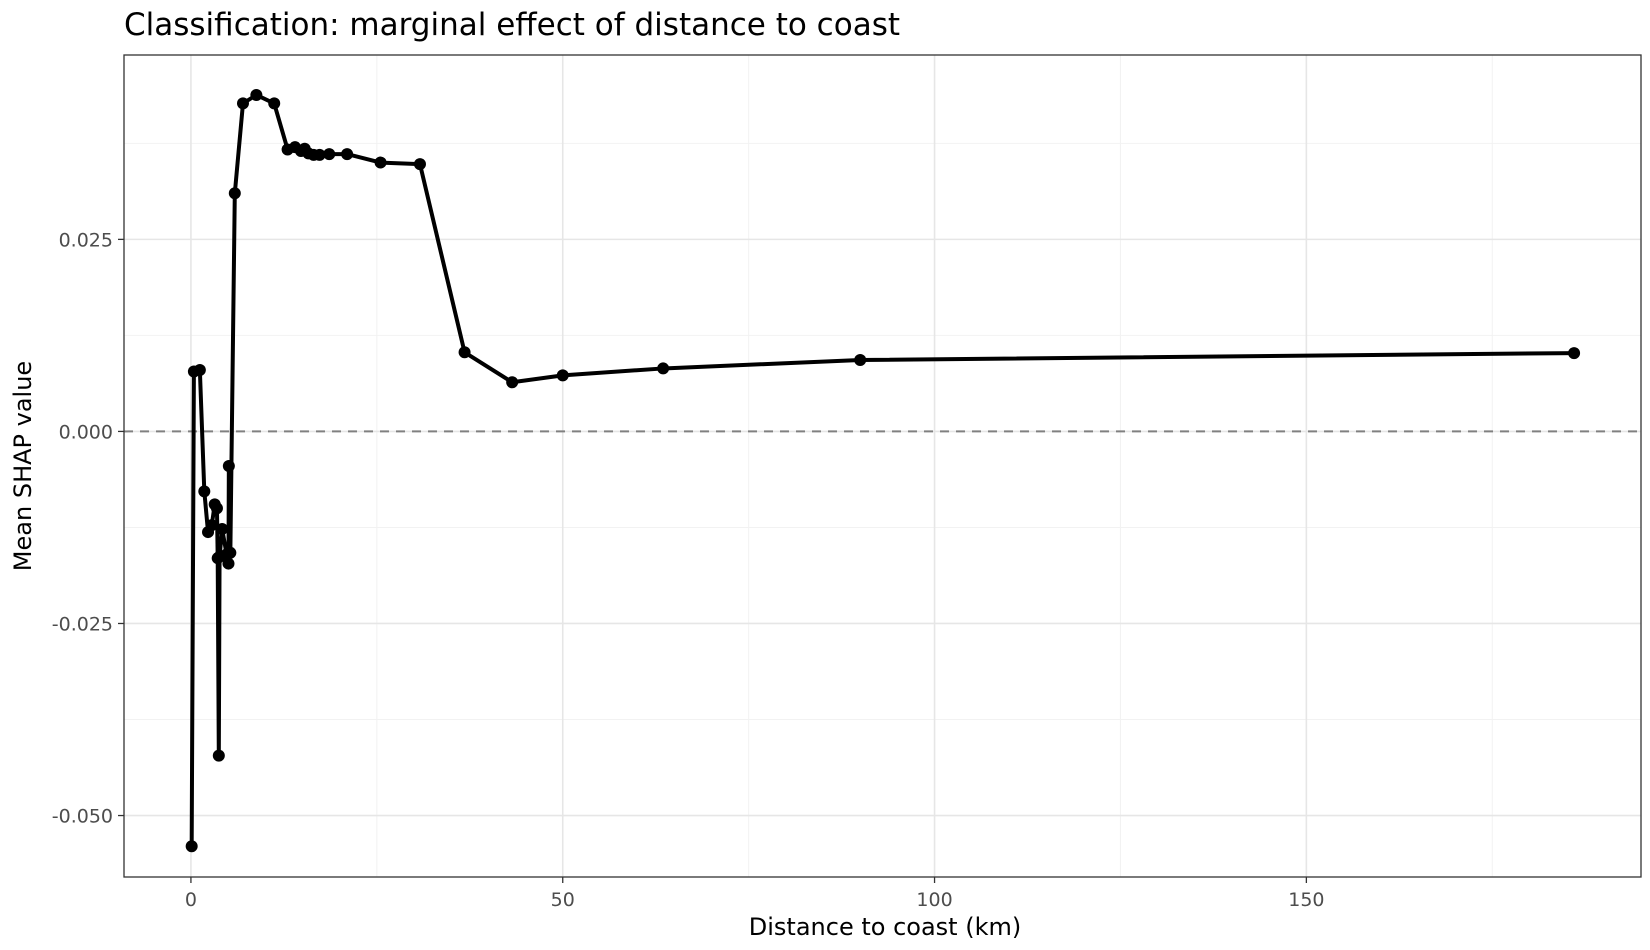  I want to click on y-axis-ticks: -0.050 -0.025 0.000 0.025, so click(88, 528).